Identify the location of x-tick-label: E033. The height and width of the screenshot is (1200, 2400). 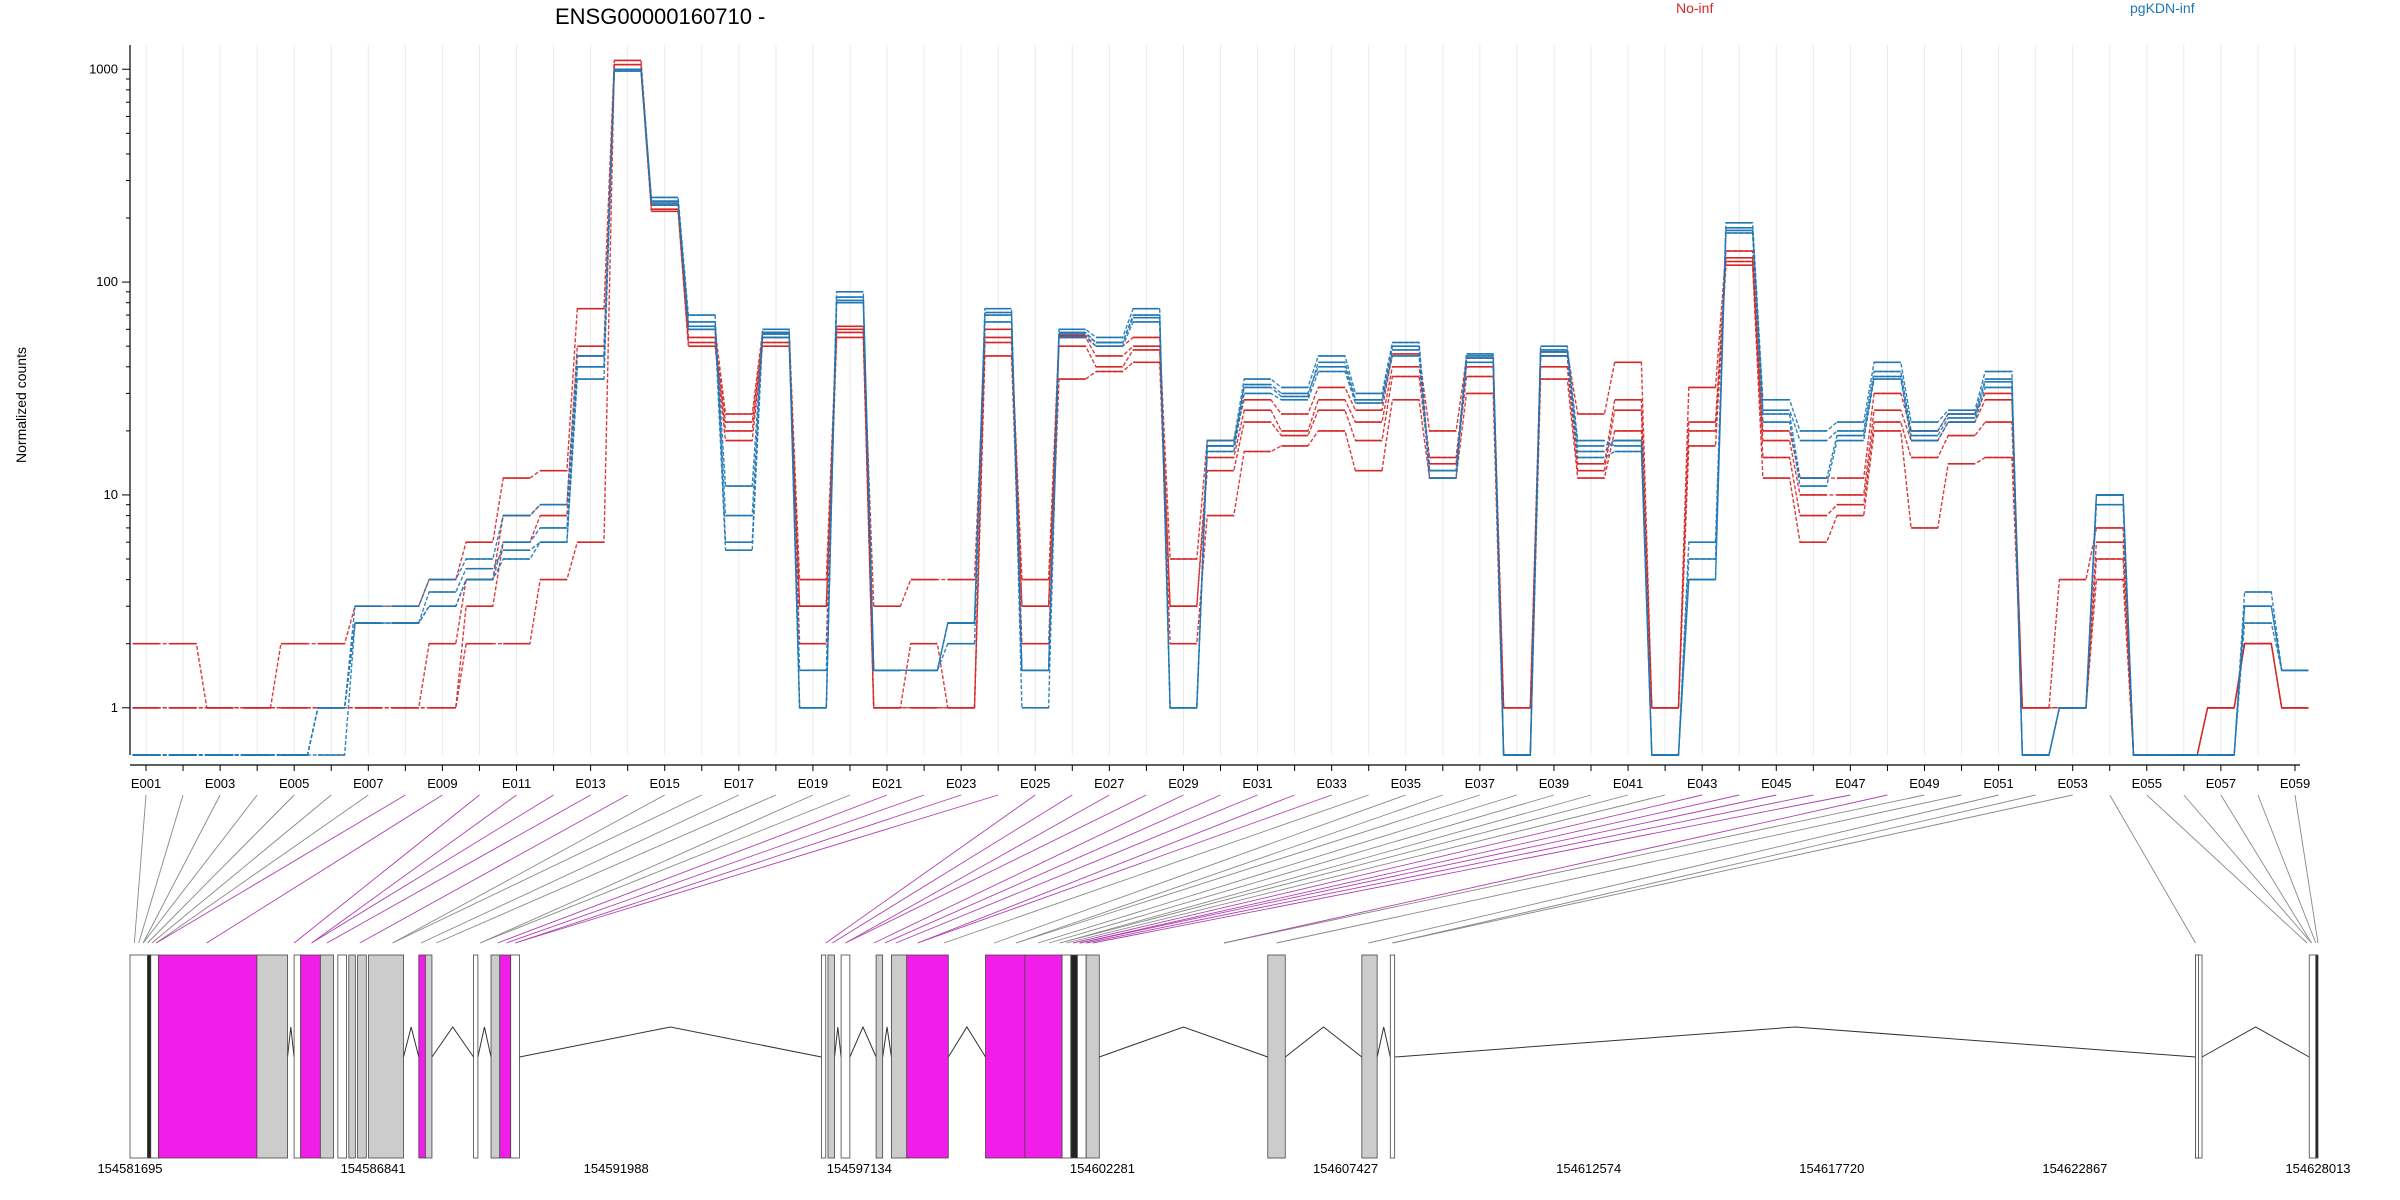
(1331, 783).